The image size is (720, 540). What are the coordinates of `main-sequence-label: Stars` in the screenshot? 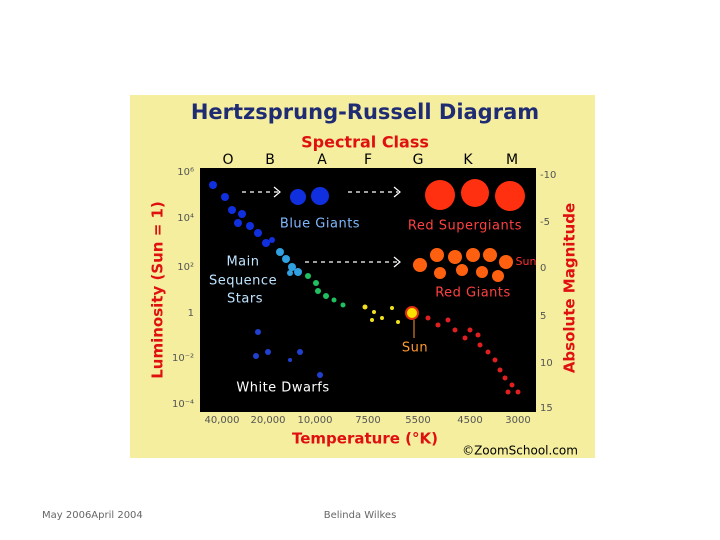 It's located at (245, 299).